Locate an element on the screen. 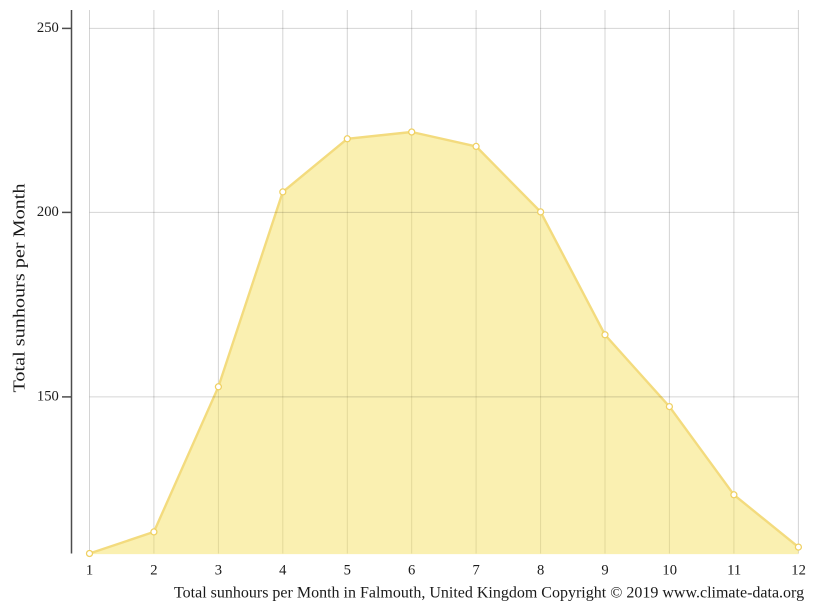  svg-text: 12 is located at coordinates (798, 571).